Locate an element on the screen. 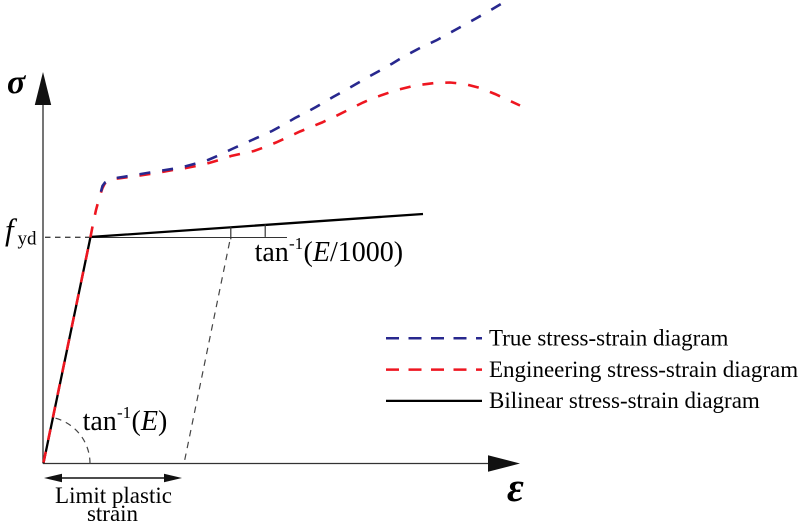  svg-text: strain is located at coordinates (113, 513).